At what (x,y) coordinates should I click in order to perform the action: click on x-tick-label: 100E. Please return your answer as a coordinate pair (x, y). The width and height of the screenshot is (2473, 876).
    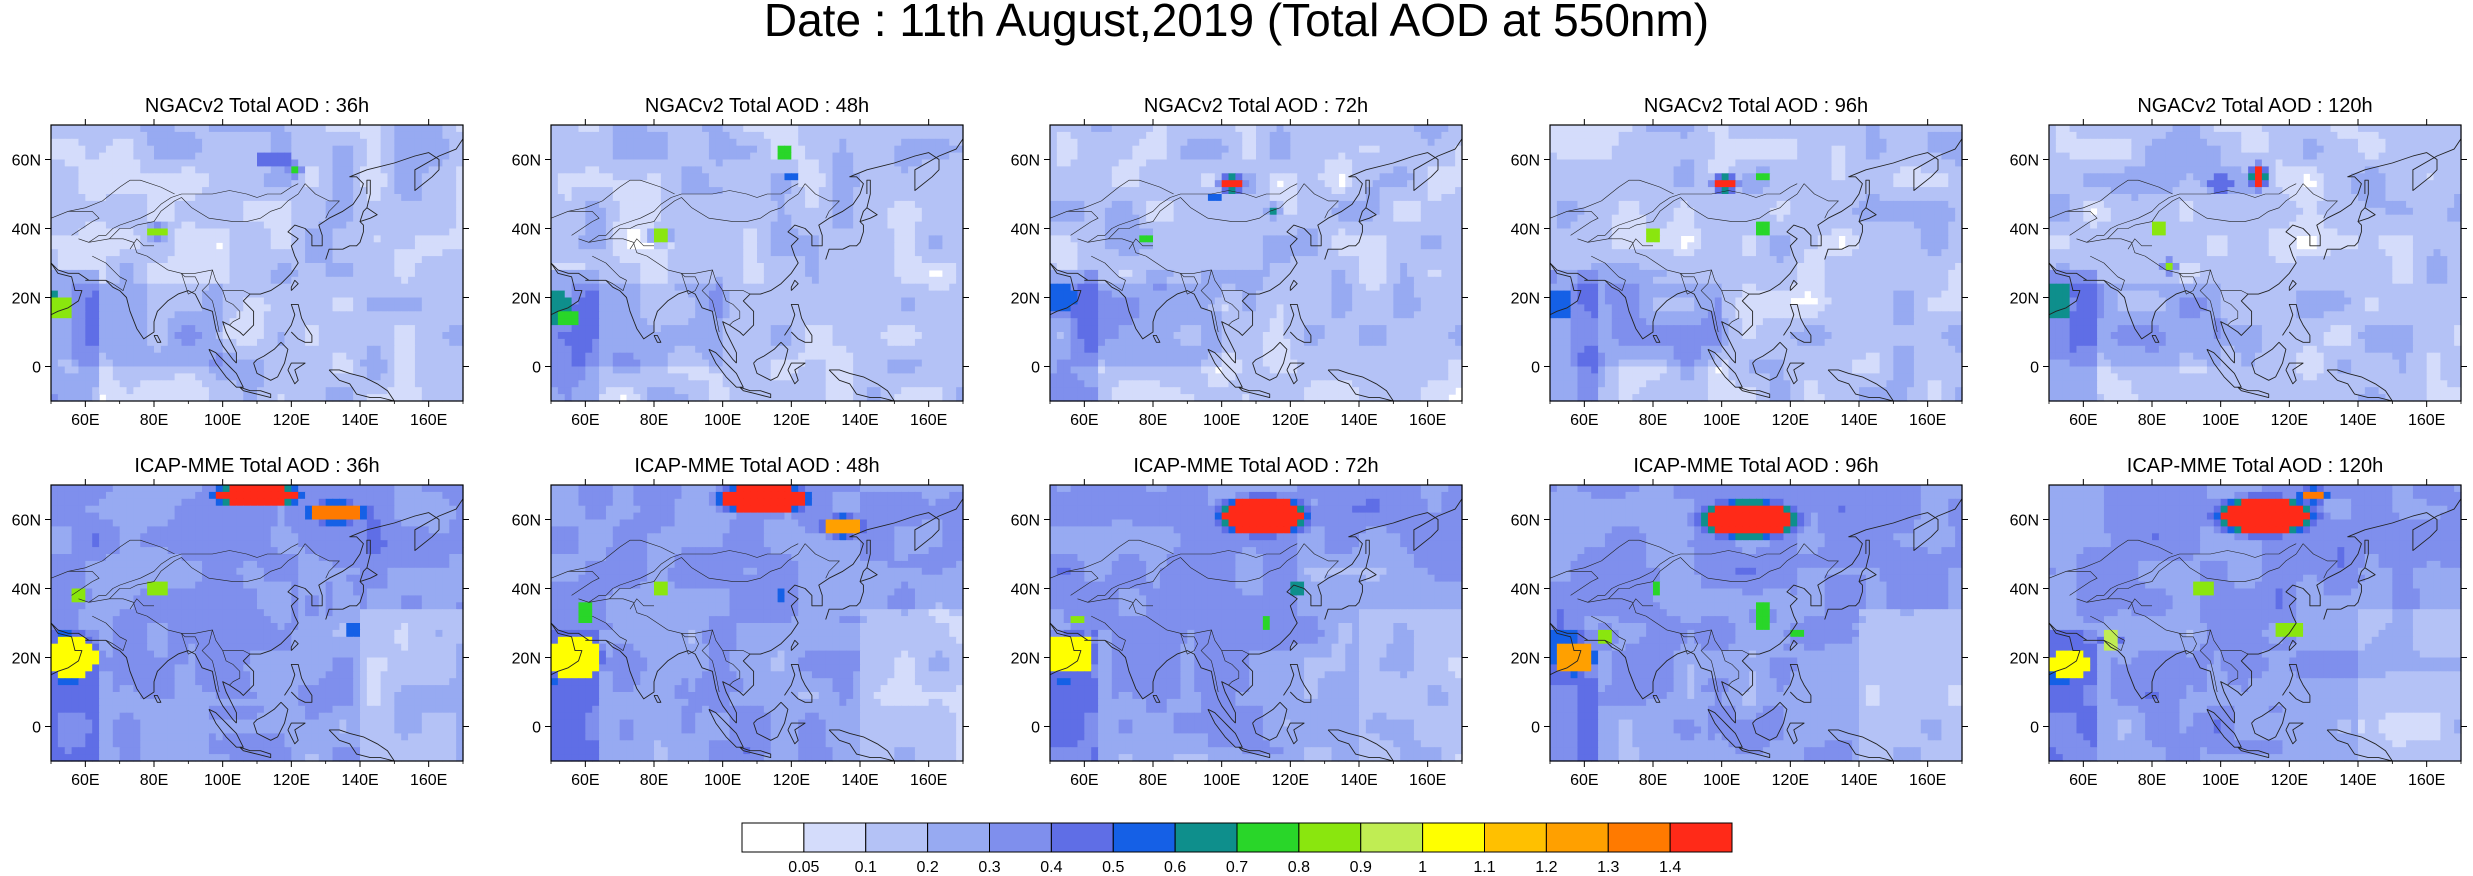
    Looking at the image, I should click on (722, 420).